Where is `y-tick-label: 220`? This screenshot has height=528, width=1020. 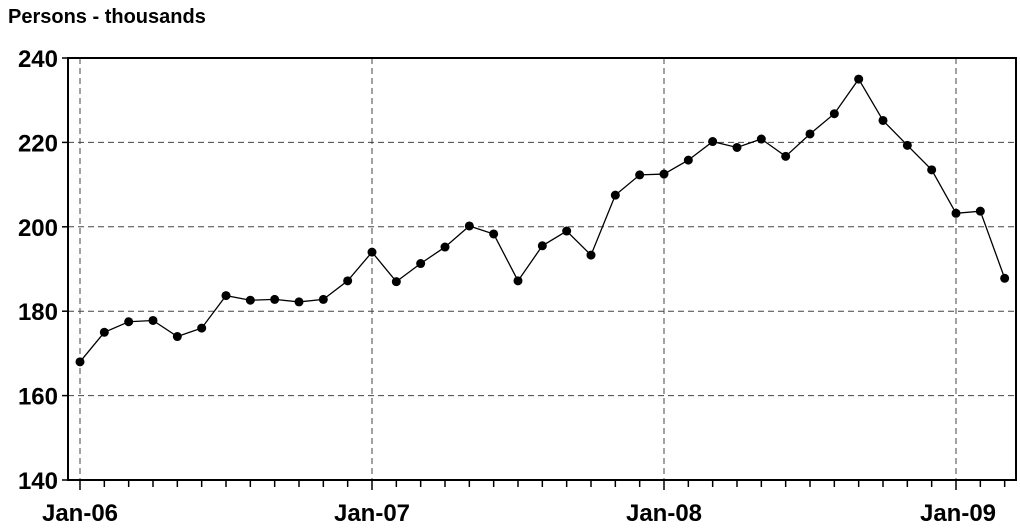
y-tick-label: 220 is located at coordinates (38, 143).